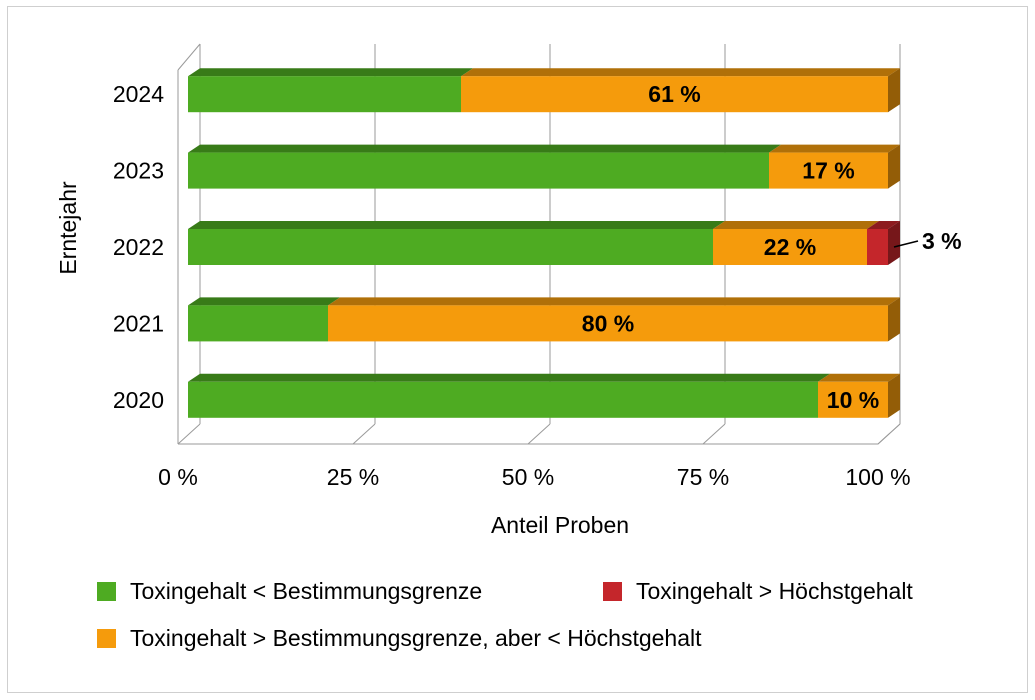  I want to click on x-tick-label: 50 %, so click(528, 477).